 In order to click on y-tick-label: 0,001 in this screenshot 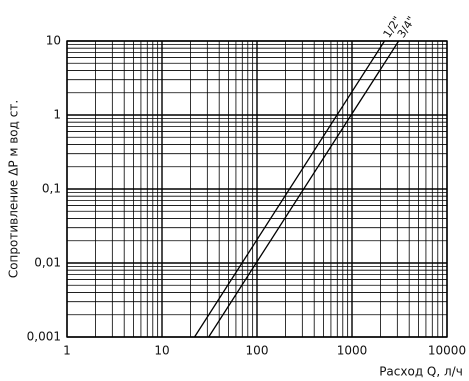, I will do `click(44, 337)`.